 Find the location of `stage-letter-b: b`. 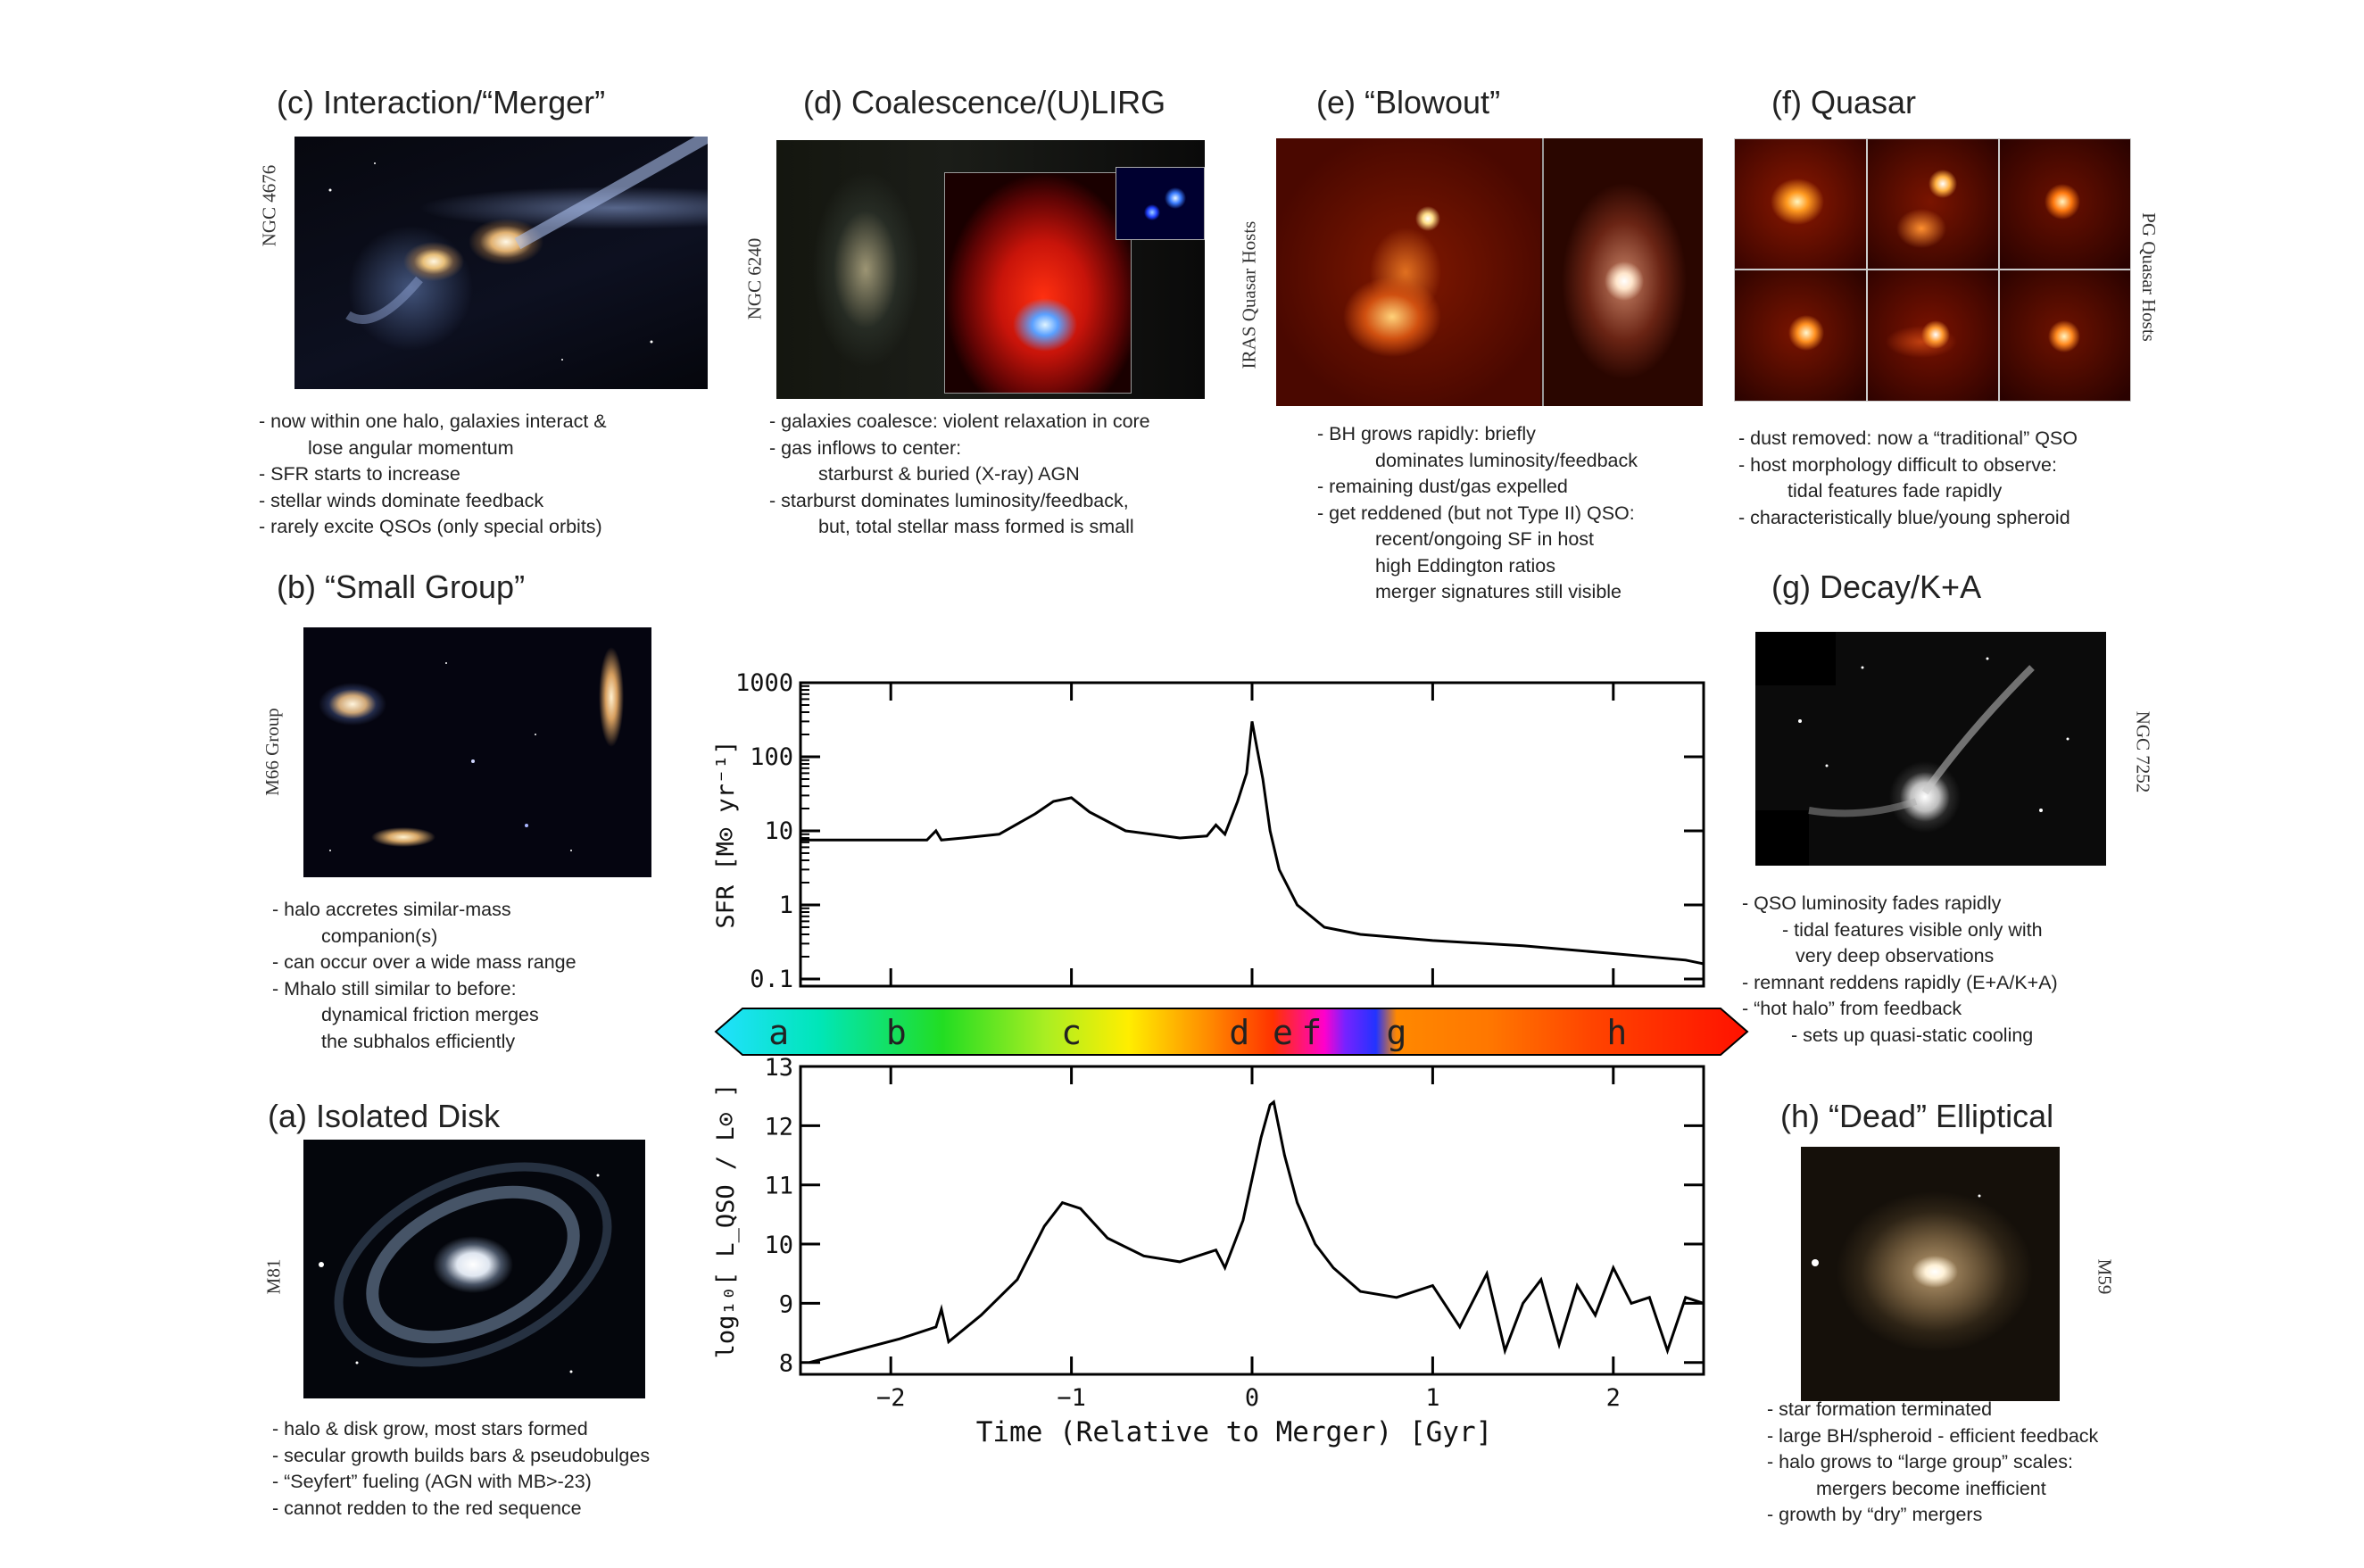

stage-letter-b: b is located at coordinates (896, 1032).